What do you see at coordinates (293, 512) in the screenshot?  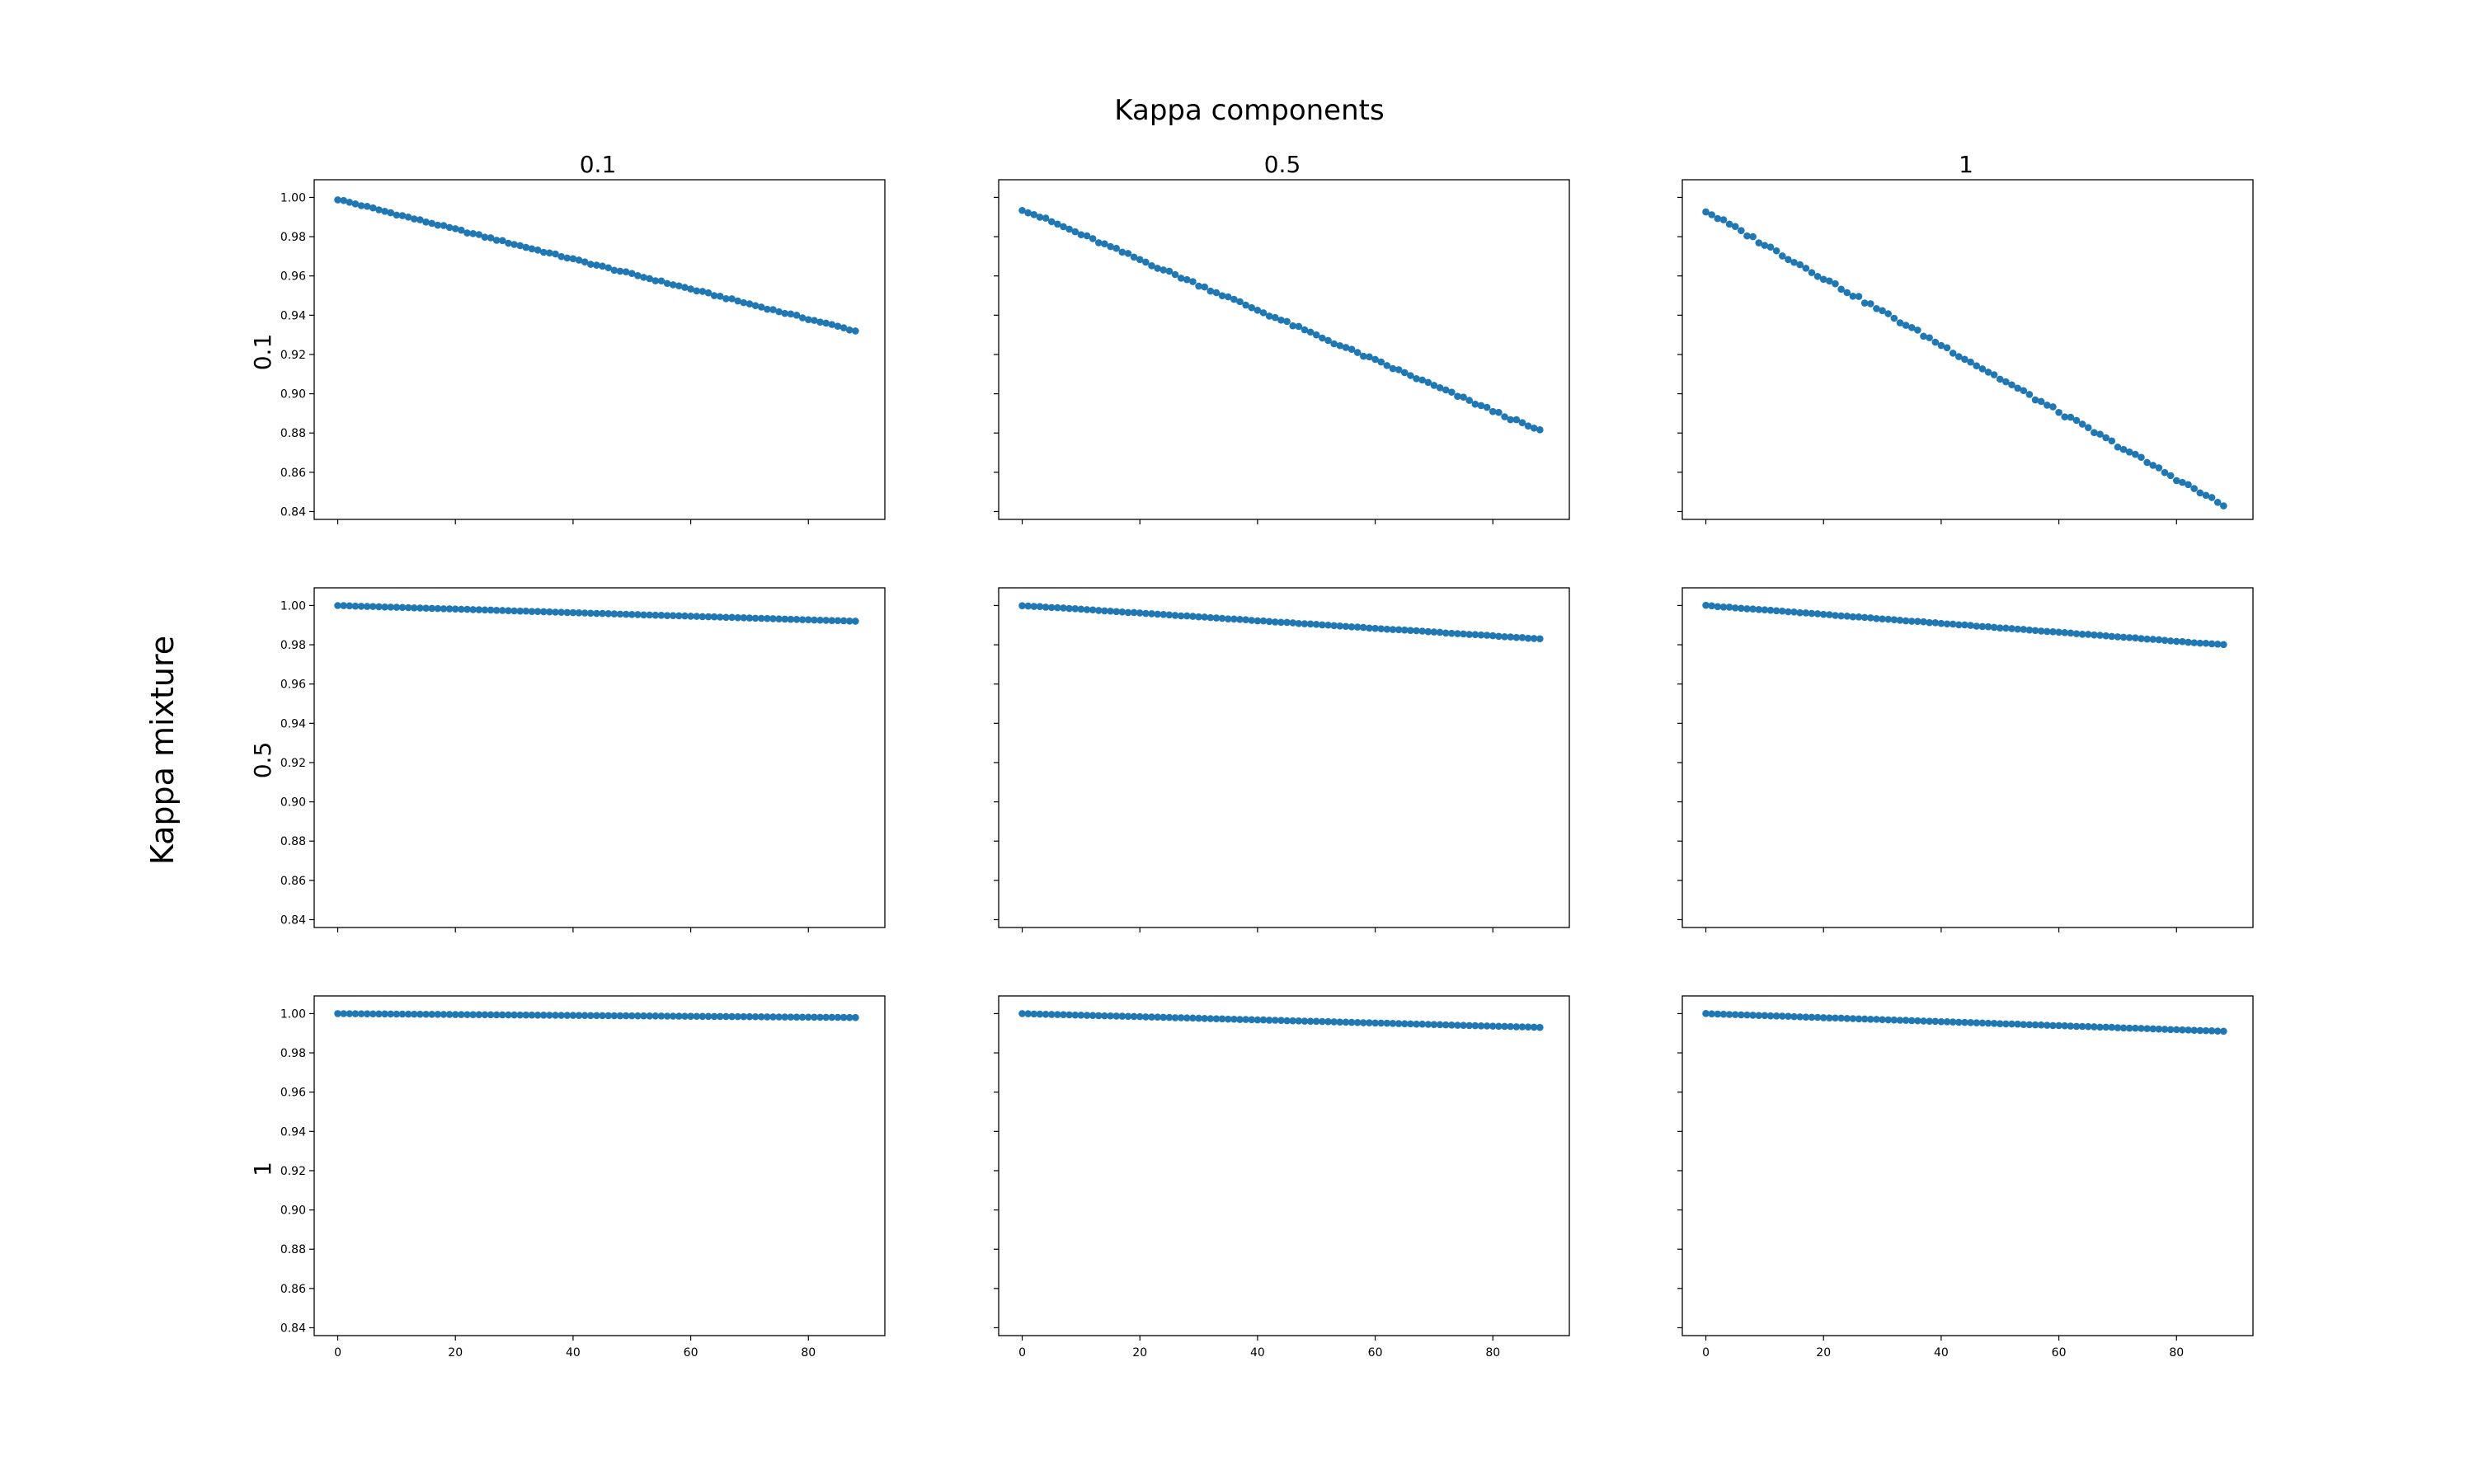 I see `y-tick-label: 0.84` at bounding box center [293, 512].